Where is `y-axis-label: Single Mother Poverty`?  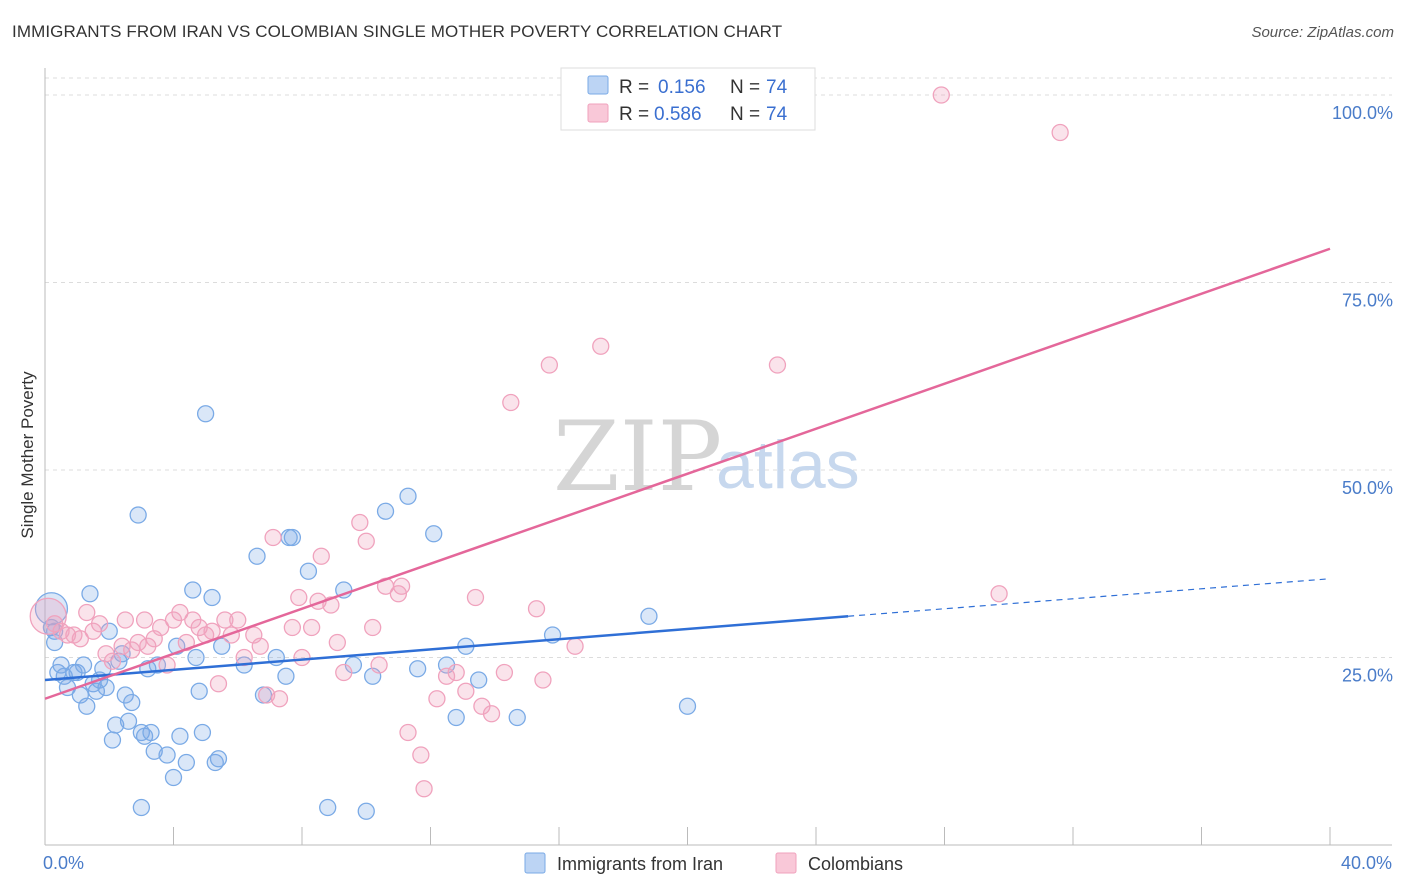
y-axis-label: Single Mother Poverty is located at coordinates (27, 455).